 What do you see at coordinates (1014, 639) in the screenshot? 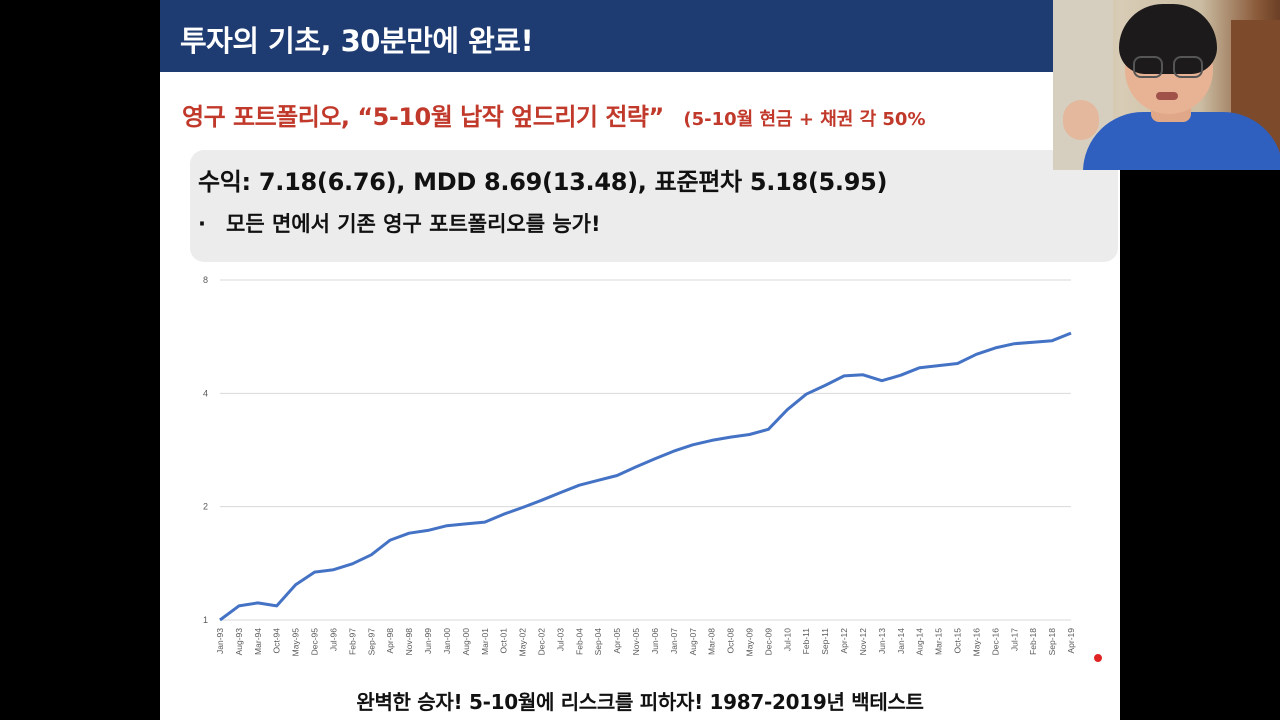
I see `x-tick-label: Jul-17` at bounding box center [1014, 639].